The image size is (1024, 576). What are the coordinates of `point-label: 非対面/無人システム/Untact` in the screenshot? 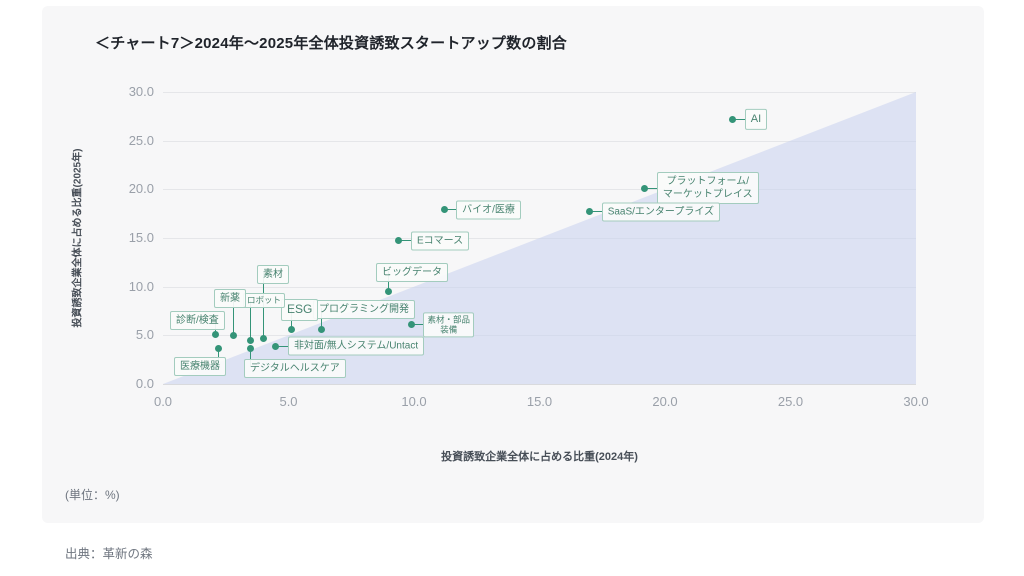 It's located at (356, 346).